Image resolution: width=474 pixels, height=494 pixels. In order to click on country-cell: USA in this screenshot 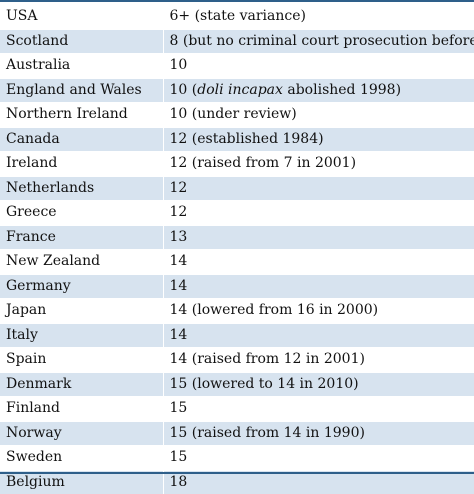, I will do `click(82, 16)`.